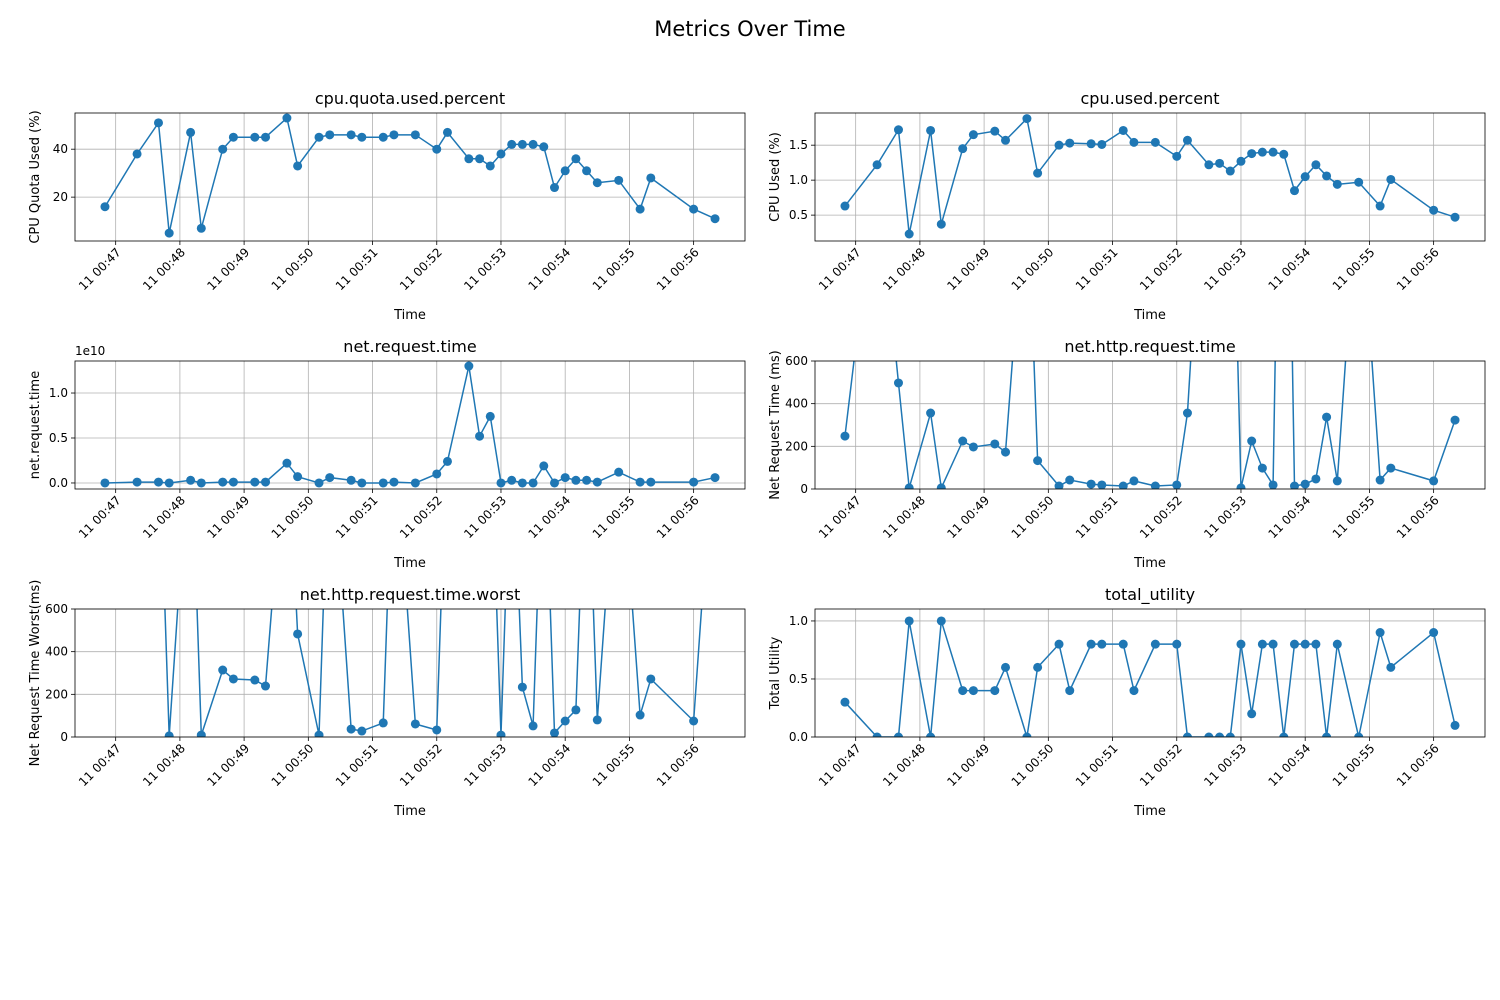  What do you see at coordinates (485, 517) in the screenshot?
I see `x-tick-label: 11 00:53` at bounding box center [485, 517].